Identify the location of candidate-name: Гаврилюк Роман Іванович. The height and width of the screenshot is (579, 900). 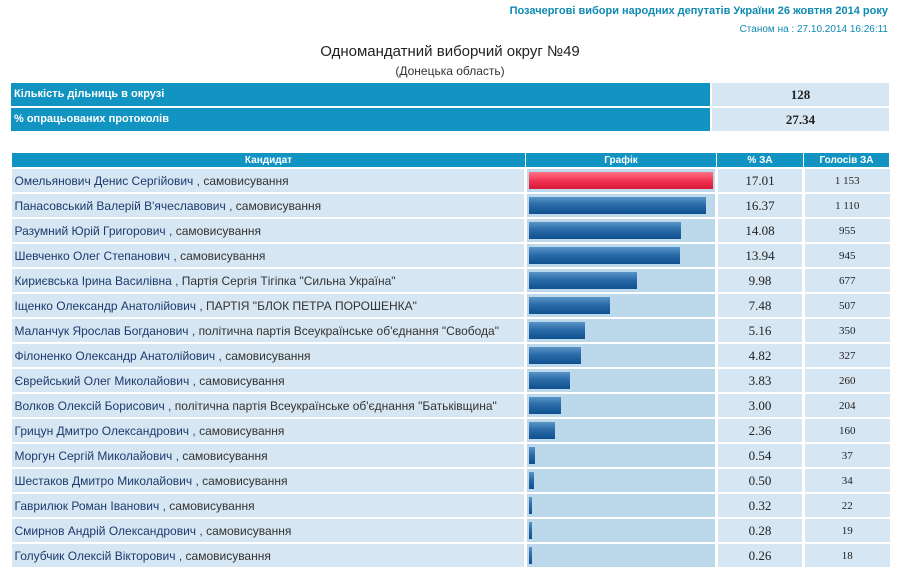
(87, 505).